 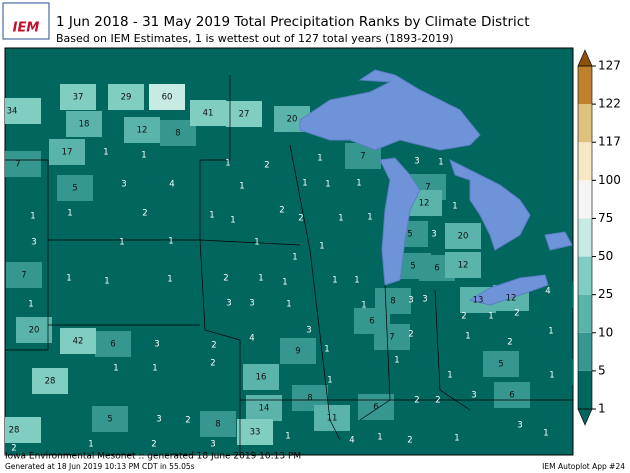 What do you see at coordinates (261, 378) in the screenshot?
I see `rank-label: 16` at bounding box center [261, 378].